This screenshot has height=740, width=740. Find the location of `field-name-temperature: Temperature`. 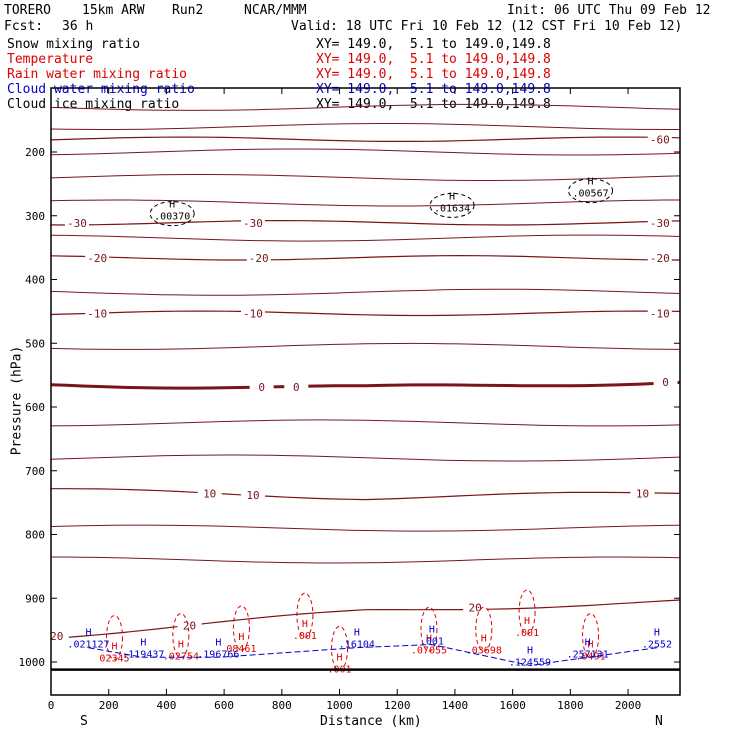

field-name-temperature: Temperature is located at coordinates (50, 59).